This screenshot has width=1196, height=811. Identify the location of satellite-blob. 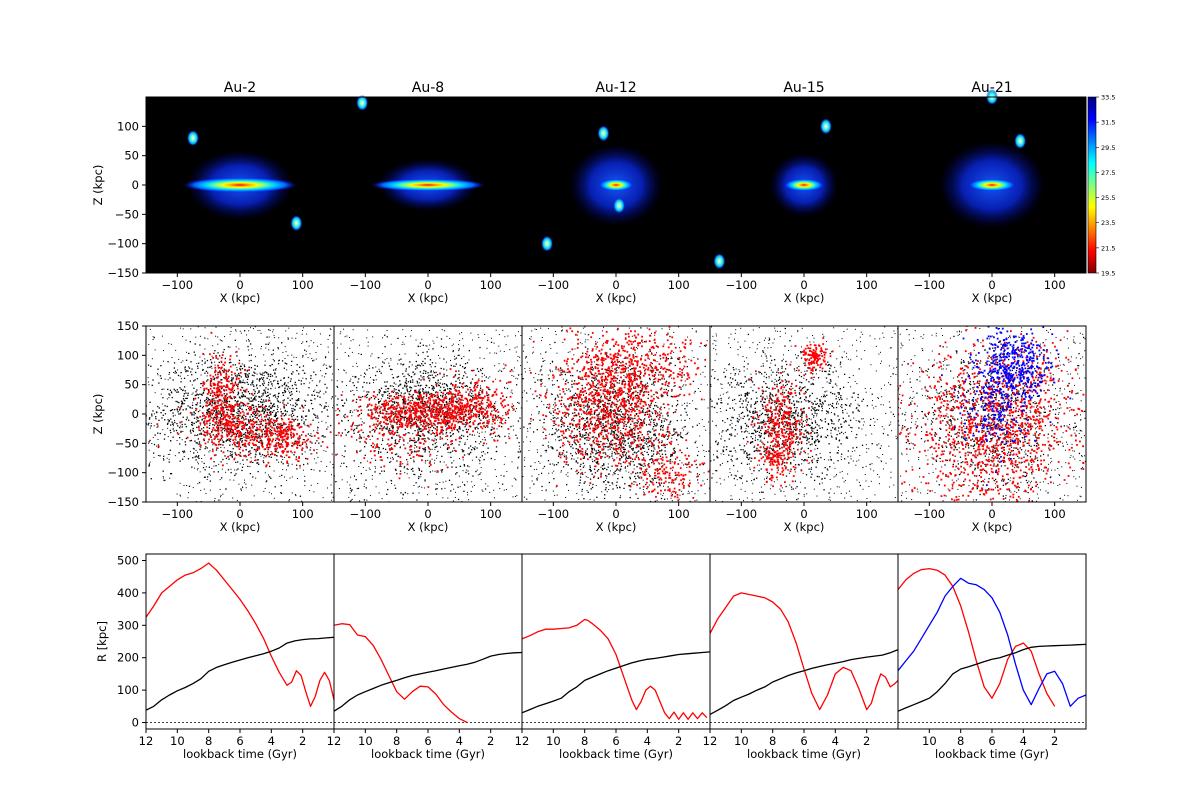
(1020, 141).